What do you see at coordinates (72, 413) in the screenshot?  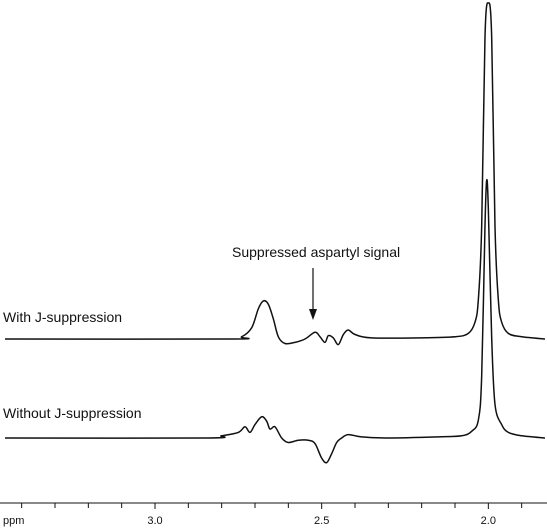 I see `series-label-without-j-suppression: Without J-suppression` at bounding box center [72, 413].